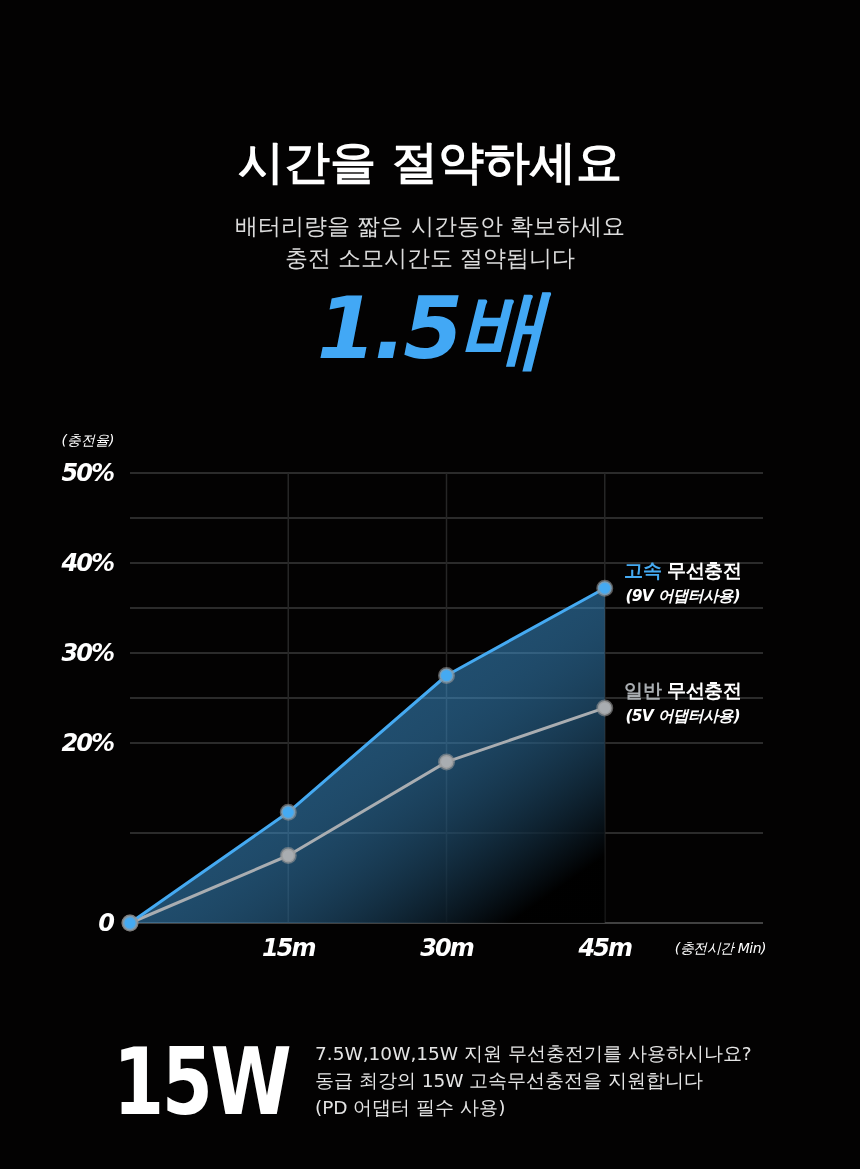  I want to click on text: 1.5배, so click(434, 328).